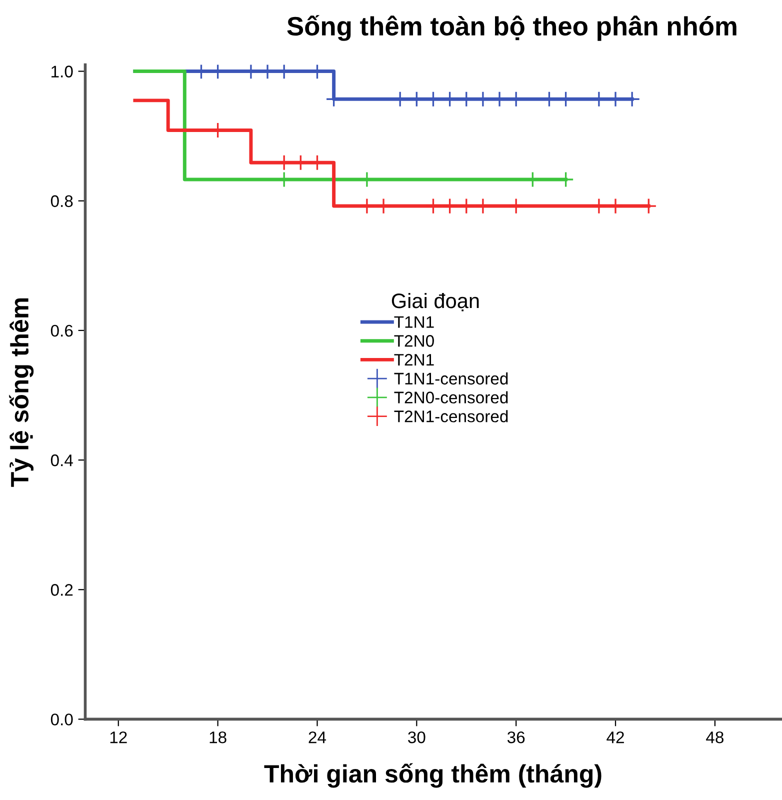  Describe the element at coordinates (61, 330) in the screenshot. I see `y-tick-label: 0.6` at that location.